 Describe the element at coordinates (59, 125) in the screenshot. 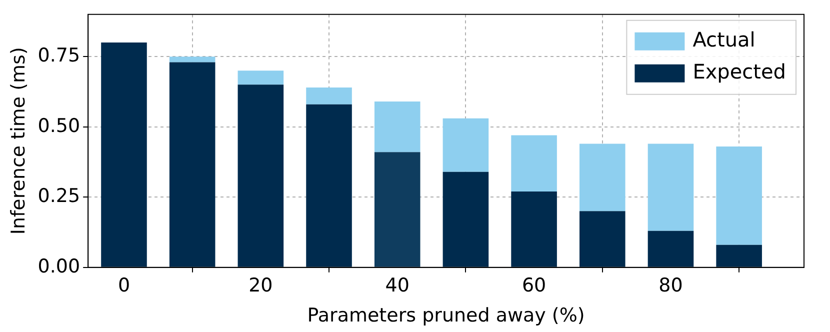

I see `y-tick-label: 0.50` at that location.